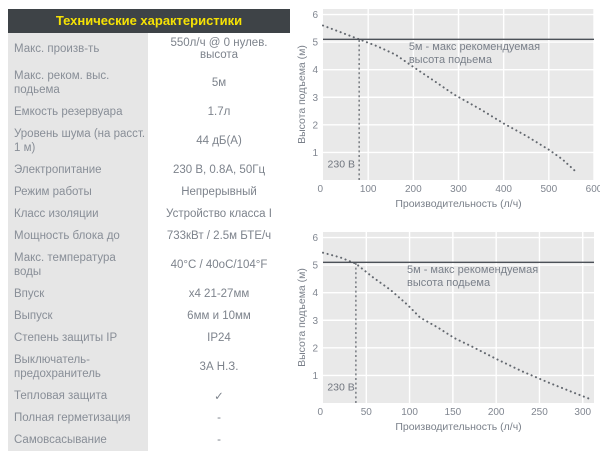 The width and height of the screenshot is (600, 451). What do you see at coordinates (149, 83) in the screenshot?
I see `spec-row: Макс. реком. выс. подьема 5м` at bounding box center [149, 83].